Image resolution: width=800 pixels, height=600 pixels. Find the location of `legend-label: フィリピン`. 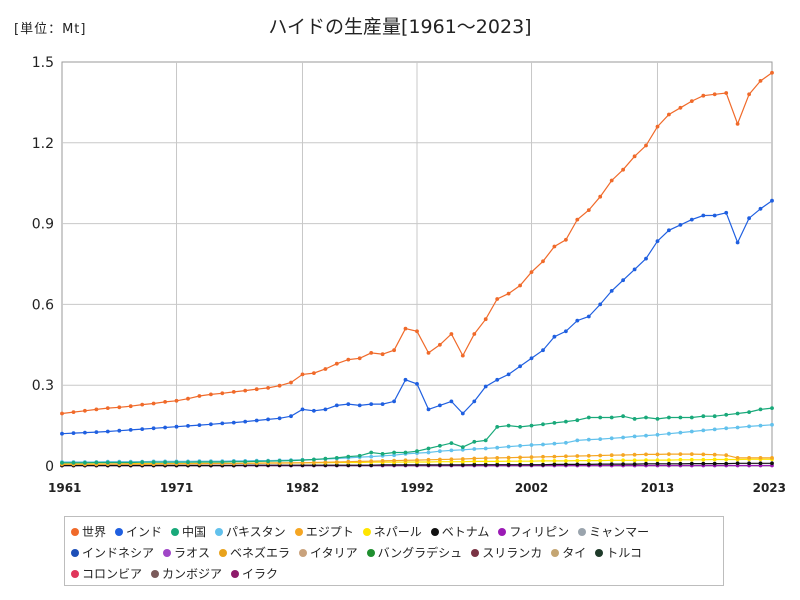

legend-label: フィリピン is located at coordinates (539, 532).